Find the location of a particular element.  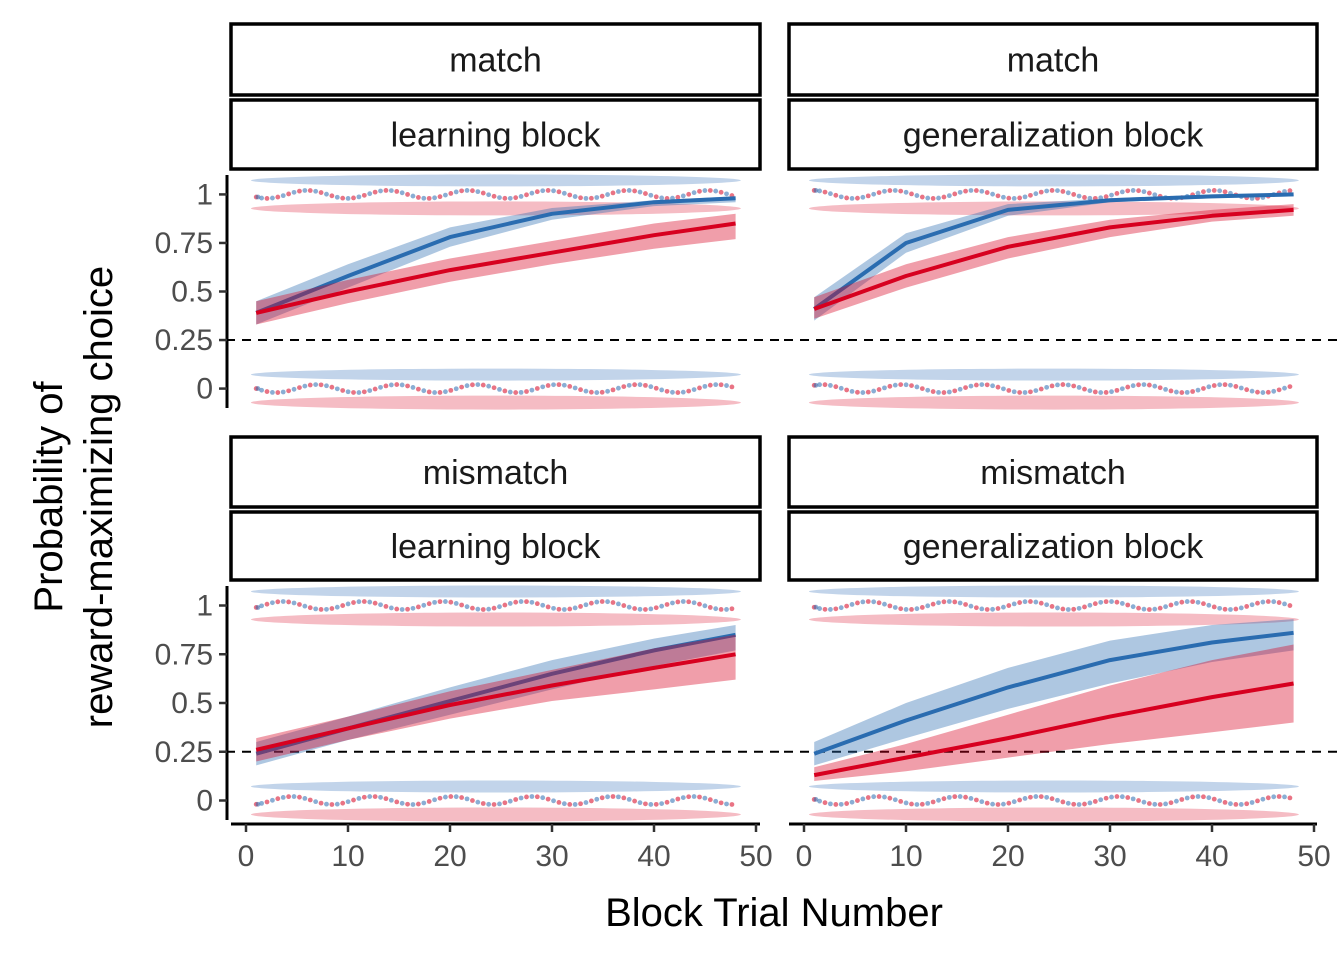

jitter-band-a is located at coordinates (495, 180).